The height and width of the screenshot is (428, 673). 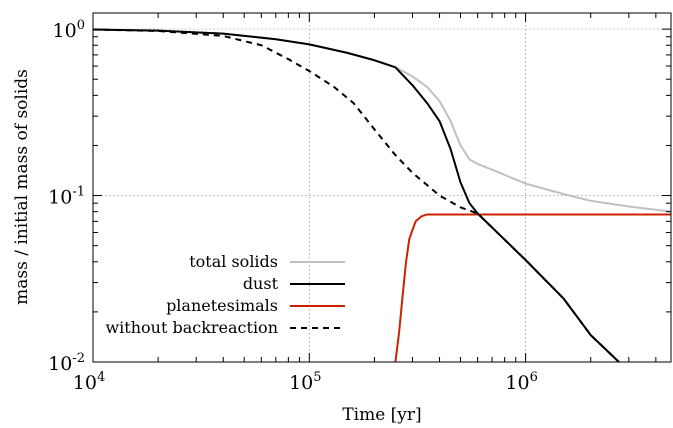 What do you see at coordinates (78, 192) in the screenshot?
I see `tick-label-exponent: -1` at bounding box center [78, 192].